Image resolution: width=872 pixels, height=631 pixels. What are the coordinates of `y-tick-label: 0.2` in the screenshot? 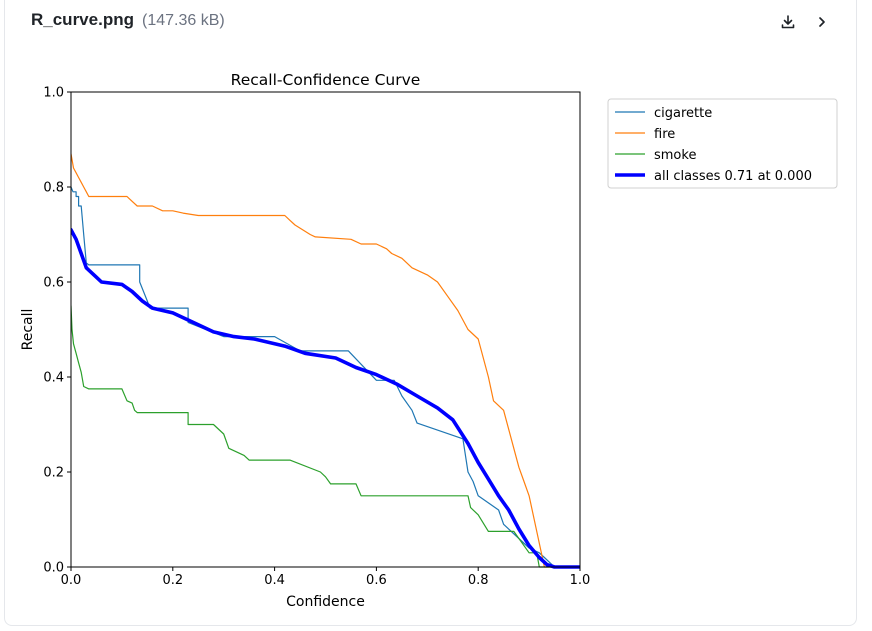 It's located at (53, 473).